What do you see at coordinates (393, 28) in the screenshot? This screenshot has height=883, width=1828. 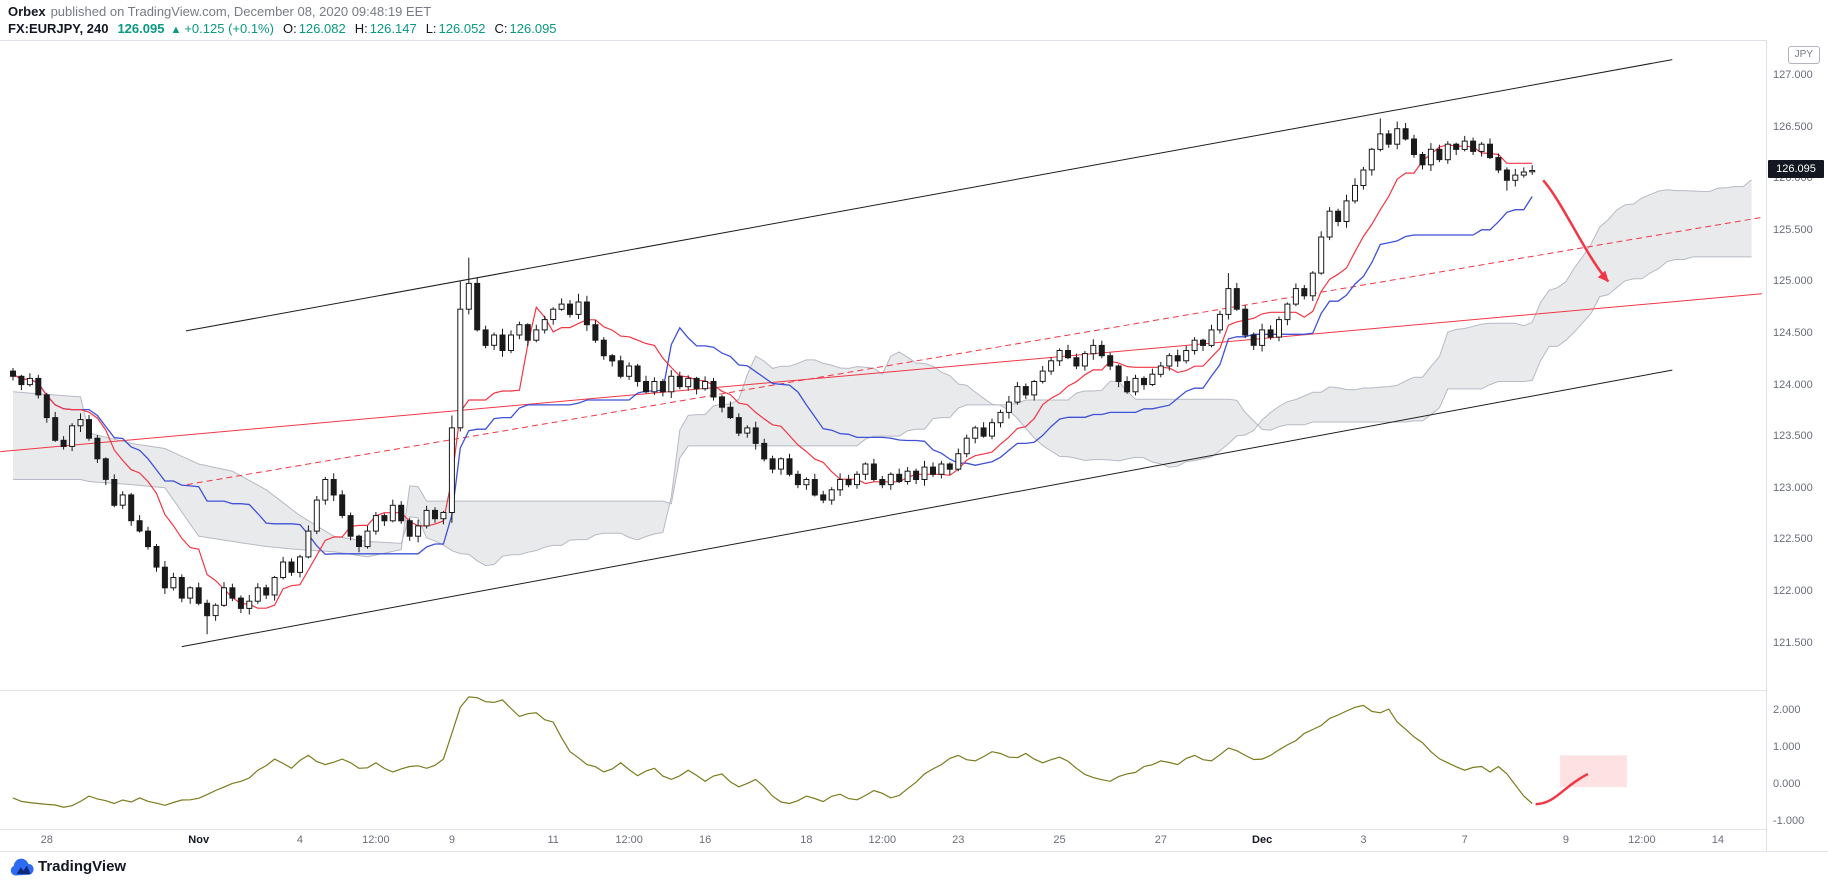 I see `high-value: 126.147` at bounding box center [393, 28].